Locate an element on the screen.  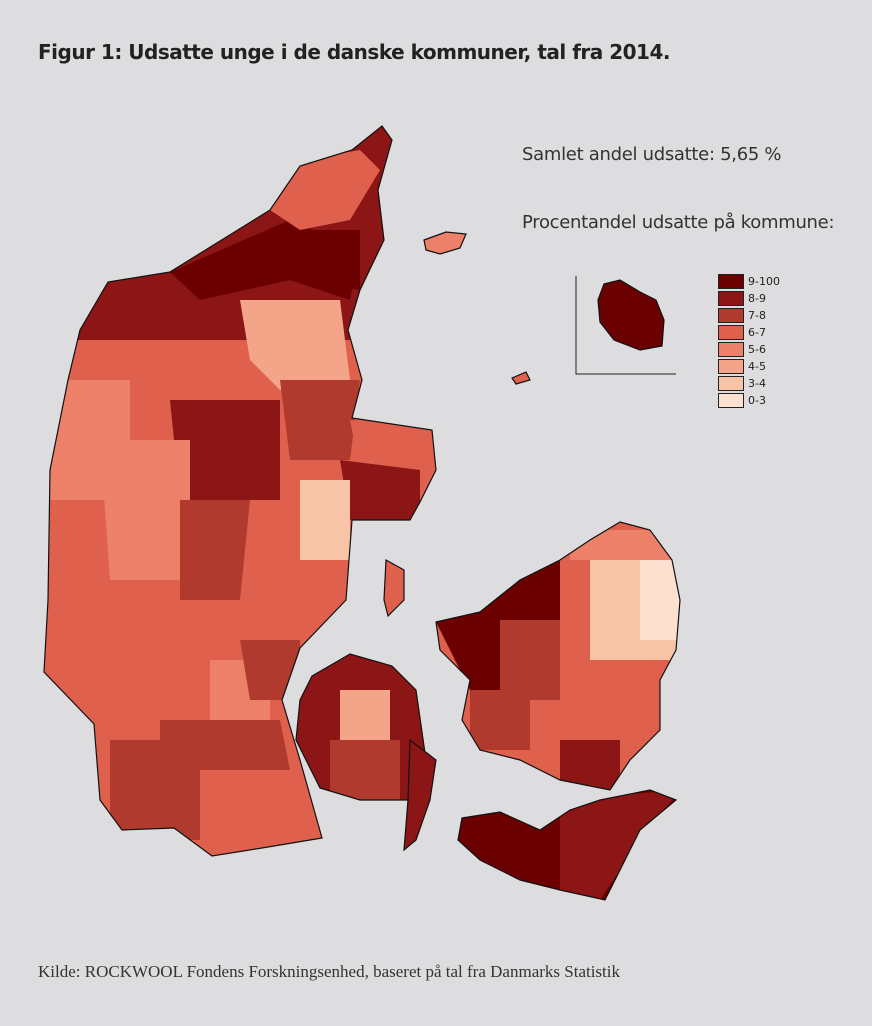
legend-label: 9-100 is located at coordinates (764, 281).